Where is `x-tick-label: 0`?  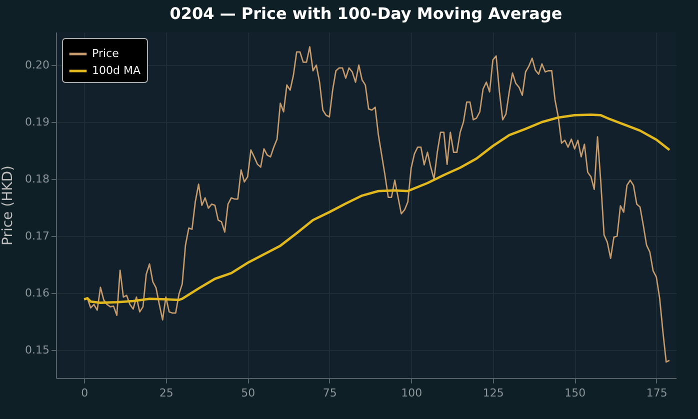 x-tick-label: 0 is located at coordinates (84, 393).